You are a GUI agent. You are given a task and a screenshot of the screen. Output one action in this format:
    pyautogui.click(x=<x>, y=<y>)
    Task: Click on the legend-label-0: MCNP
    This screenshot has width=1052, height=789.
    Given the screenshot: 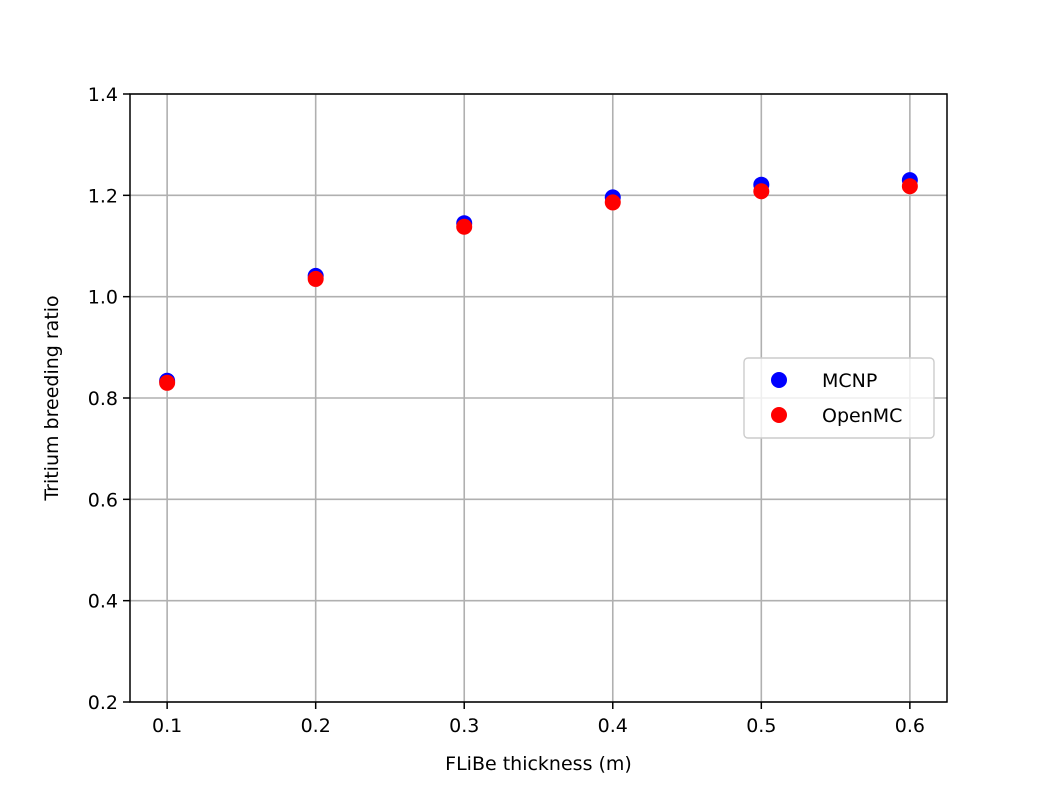 What is the action you would take?
    pyautogui.click(x=849, y=381)
    